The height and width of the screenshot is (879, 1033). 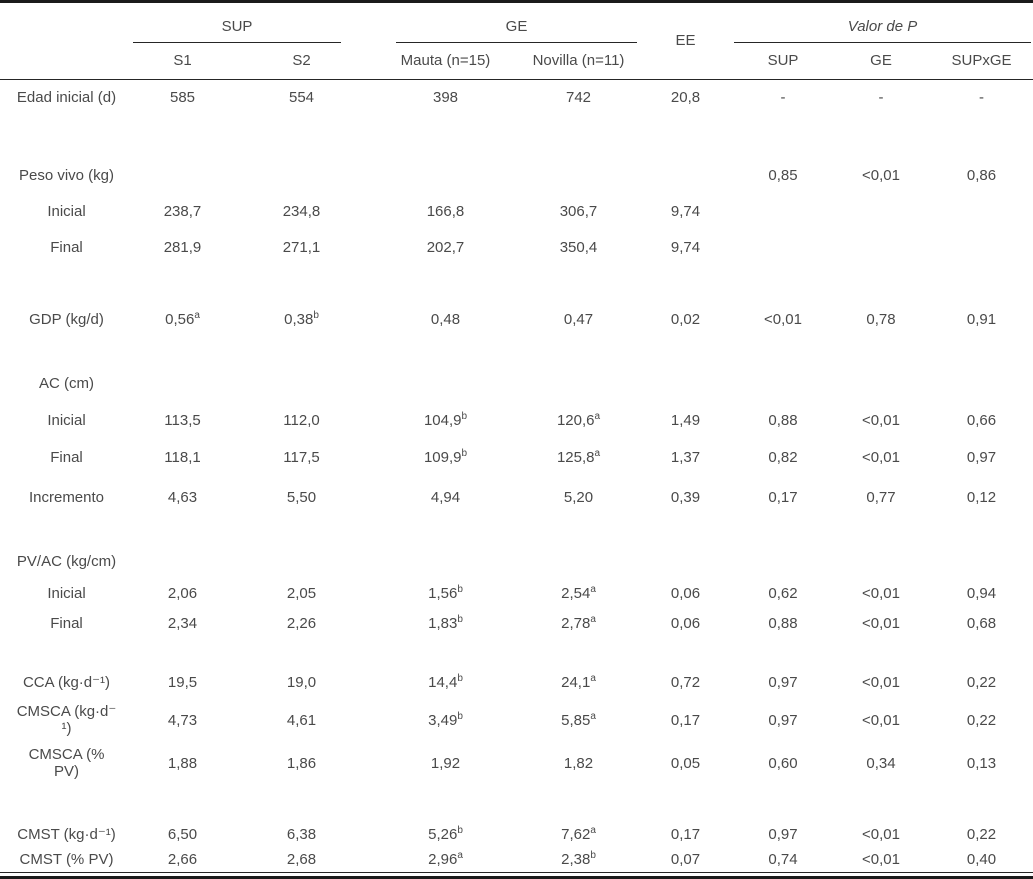 I want to click on cell-value: 0,88, so click(x=783, y=420).